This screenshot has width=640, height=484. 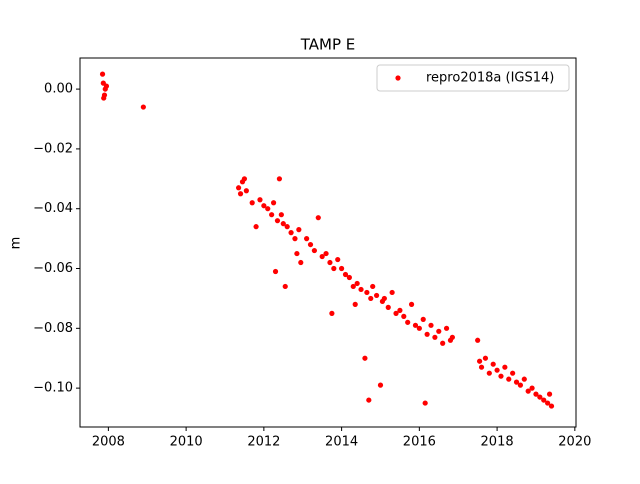 I want to click on x-tick-label: 2016, so click(x=419, y=442).